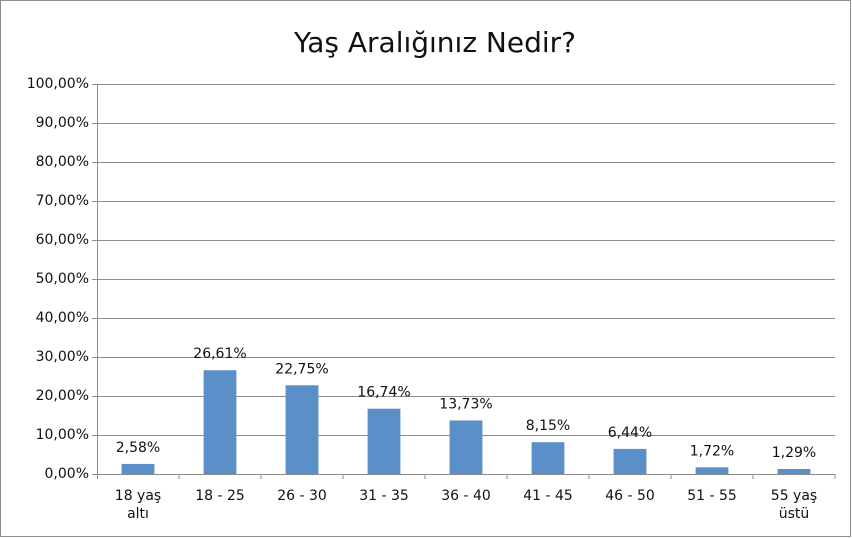  What do you see at coordinates (62, 240) in the screenshot?
I see `y-tick-label: 60,00%` at bounding box center [62, 240].